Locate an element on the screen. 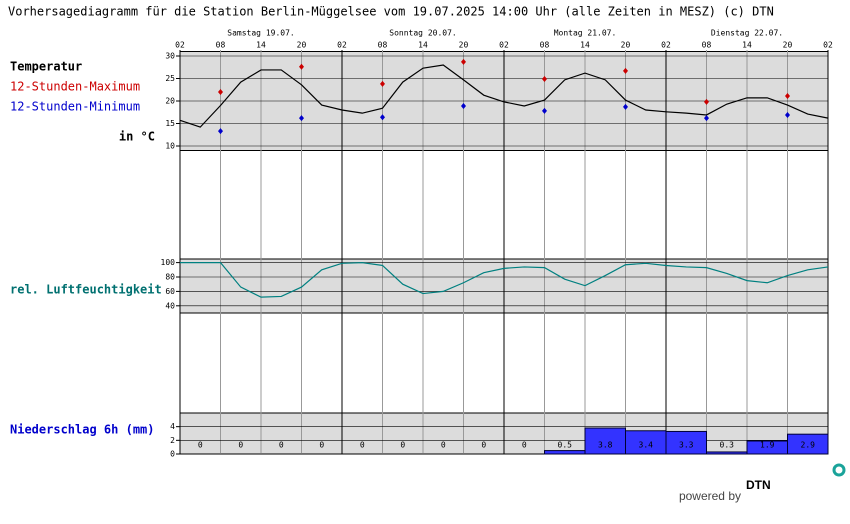 The height and width of the screenshot is (524, 850). y-tick-label: 2 is located at coordinates (172, 440).